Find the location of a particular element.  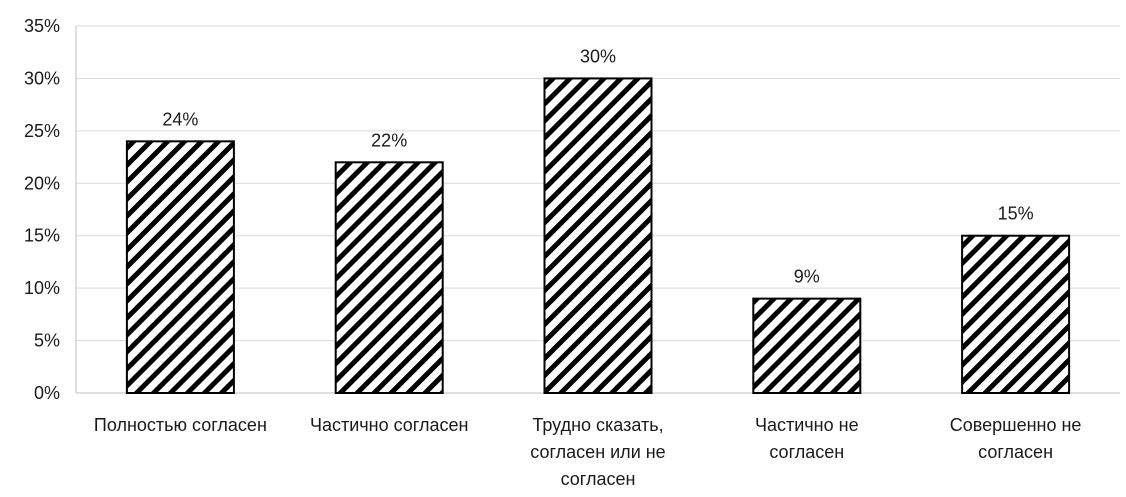

y-tick-label: 15% is located at coordinates (42, 236).